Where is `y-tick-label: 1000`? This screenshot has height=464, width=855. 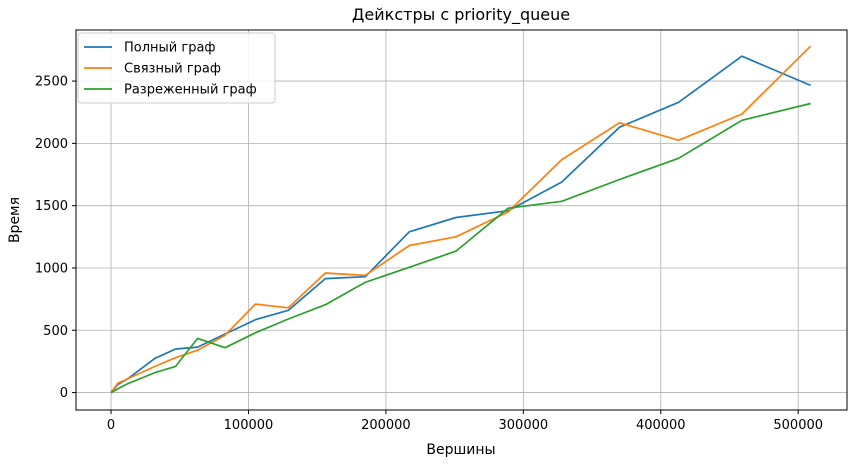
y-tick-label: 1000 is located at coordinates (51, 268).